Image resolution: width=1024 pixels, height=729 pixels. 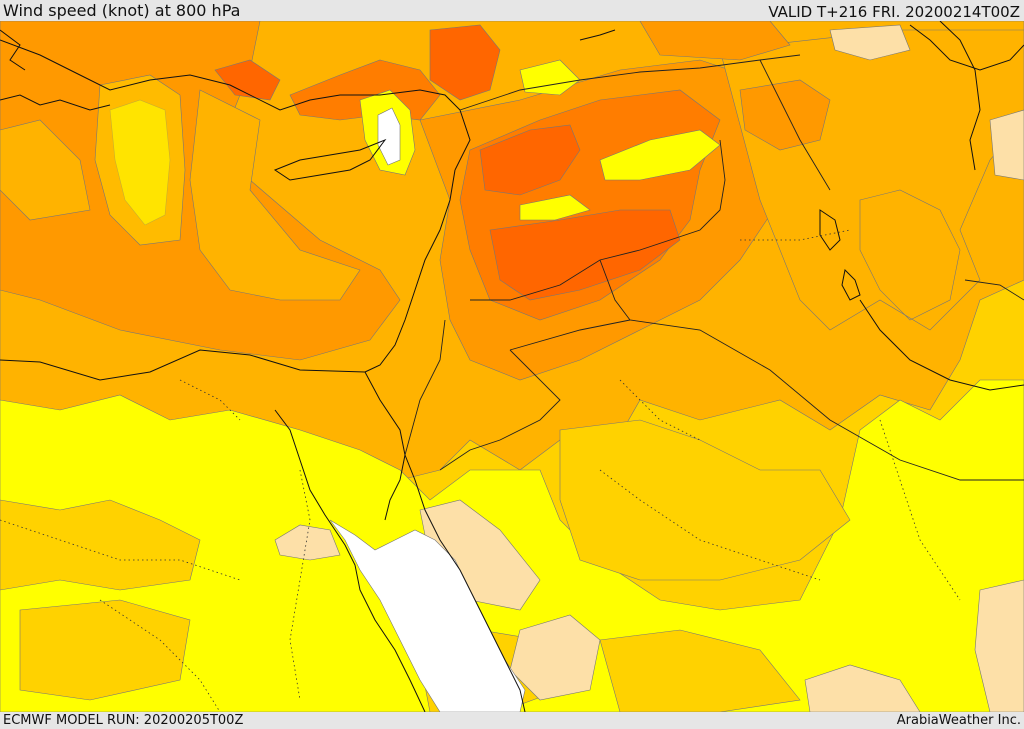 I want to click on field-south-lightorange, so click(x=705, y=500).